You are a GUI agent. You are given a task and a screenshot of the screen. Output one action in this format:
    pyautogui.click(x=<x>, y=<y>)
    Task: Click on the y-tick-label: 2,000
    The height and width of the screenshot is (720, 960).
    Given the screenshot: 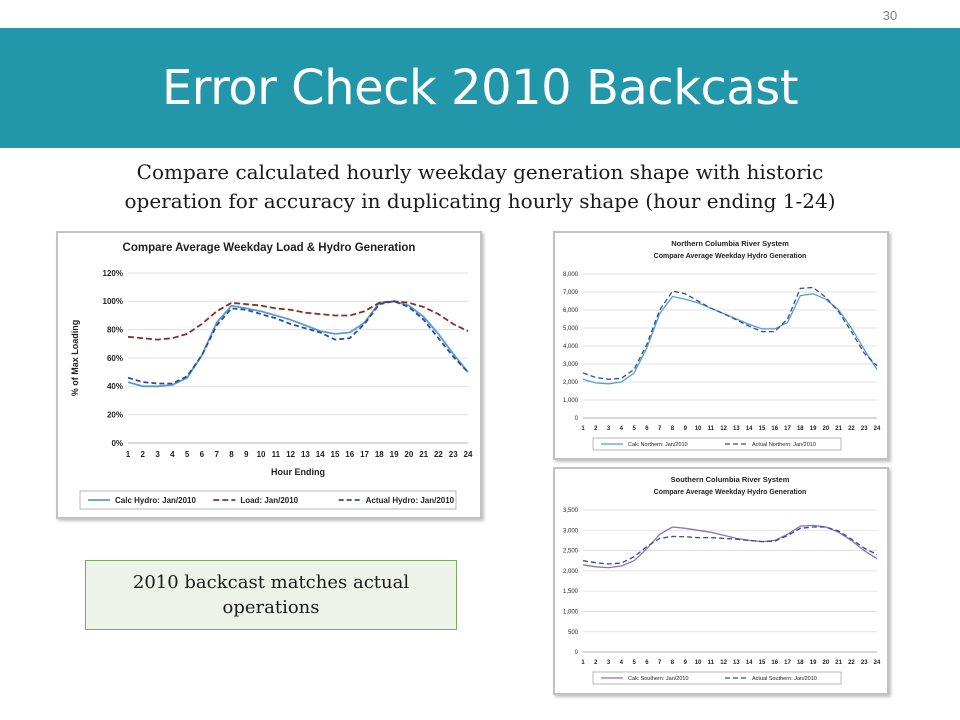 What is the action you would take?
    pyautogui.click(x=571, y=572)
    